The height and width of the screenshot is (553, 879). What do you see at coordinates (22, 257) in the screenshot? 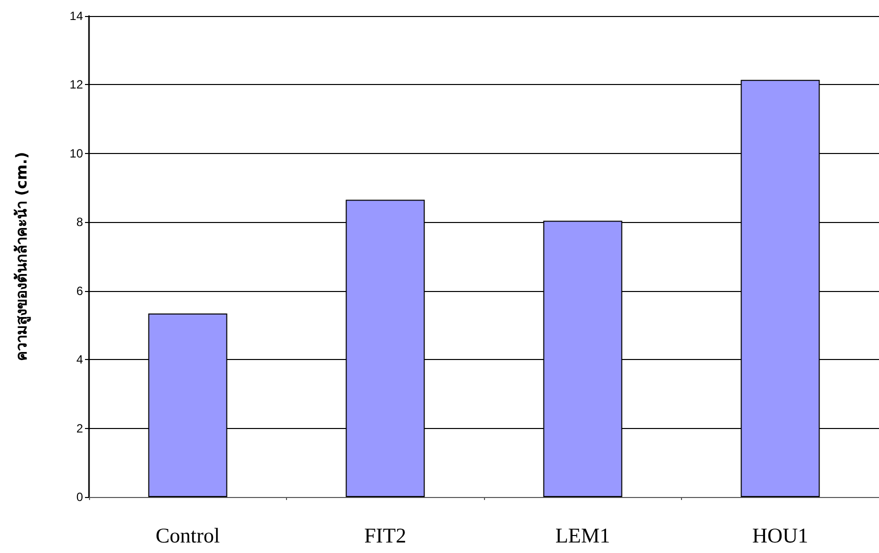
I see `y-axis-title: ความสูงของต้นกล้าคะน้า (cm.)` at bounding box center [22, 257].